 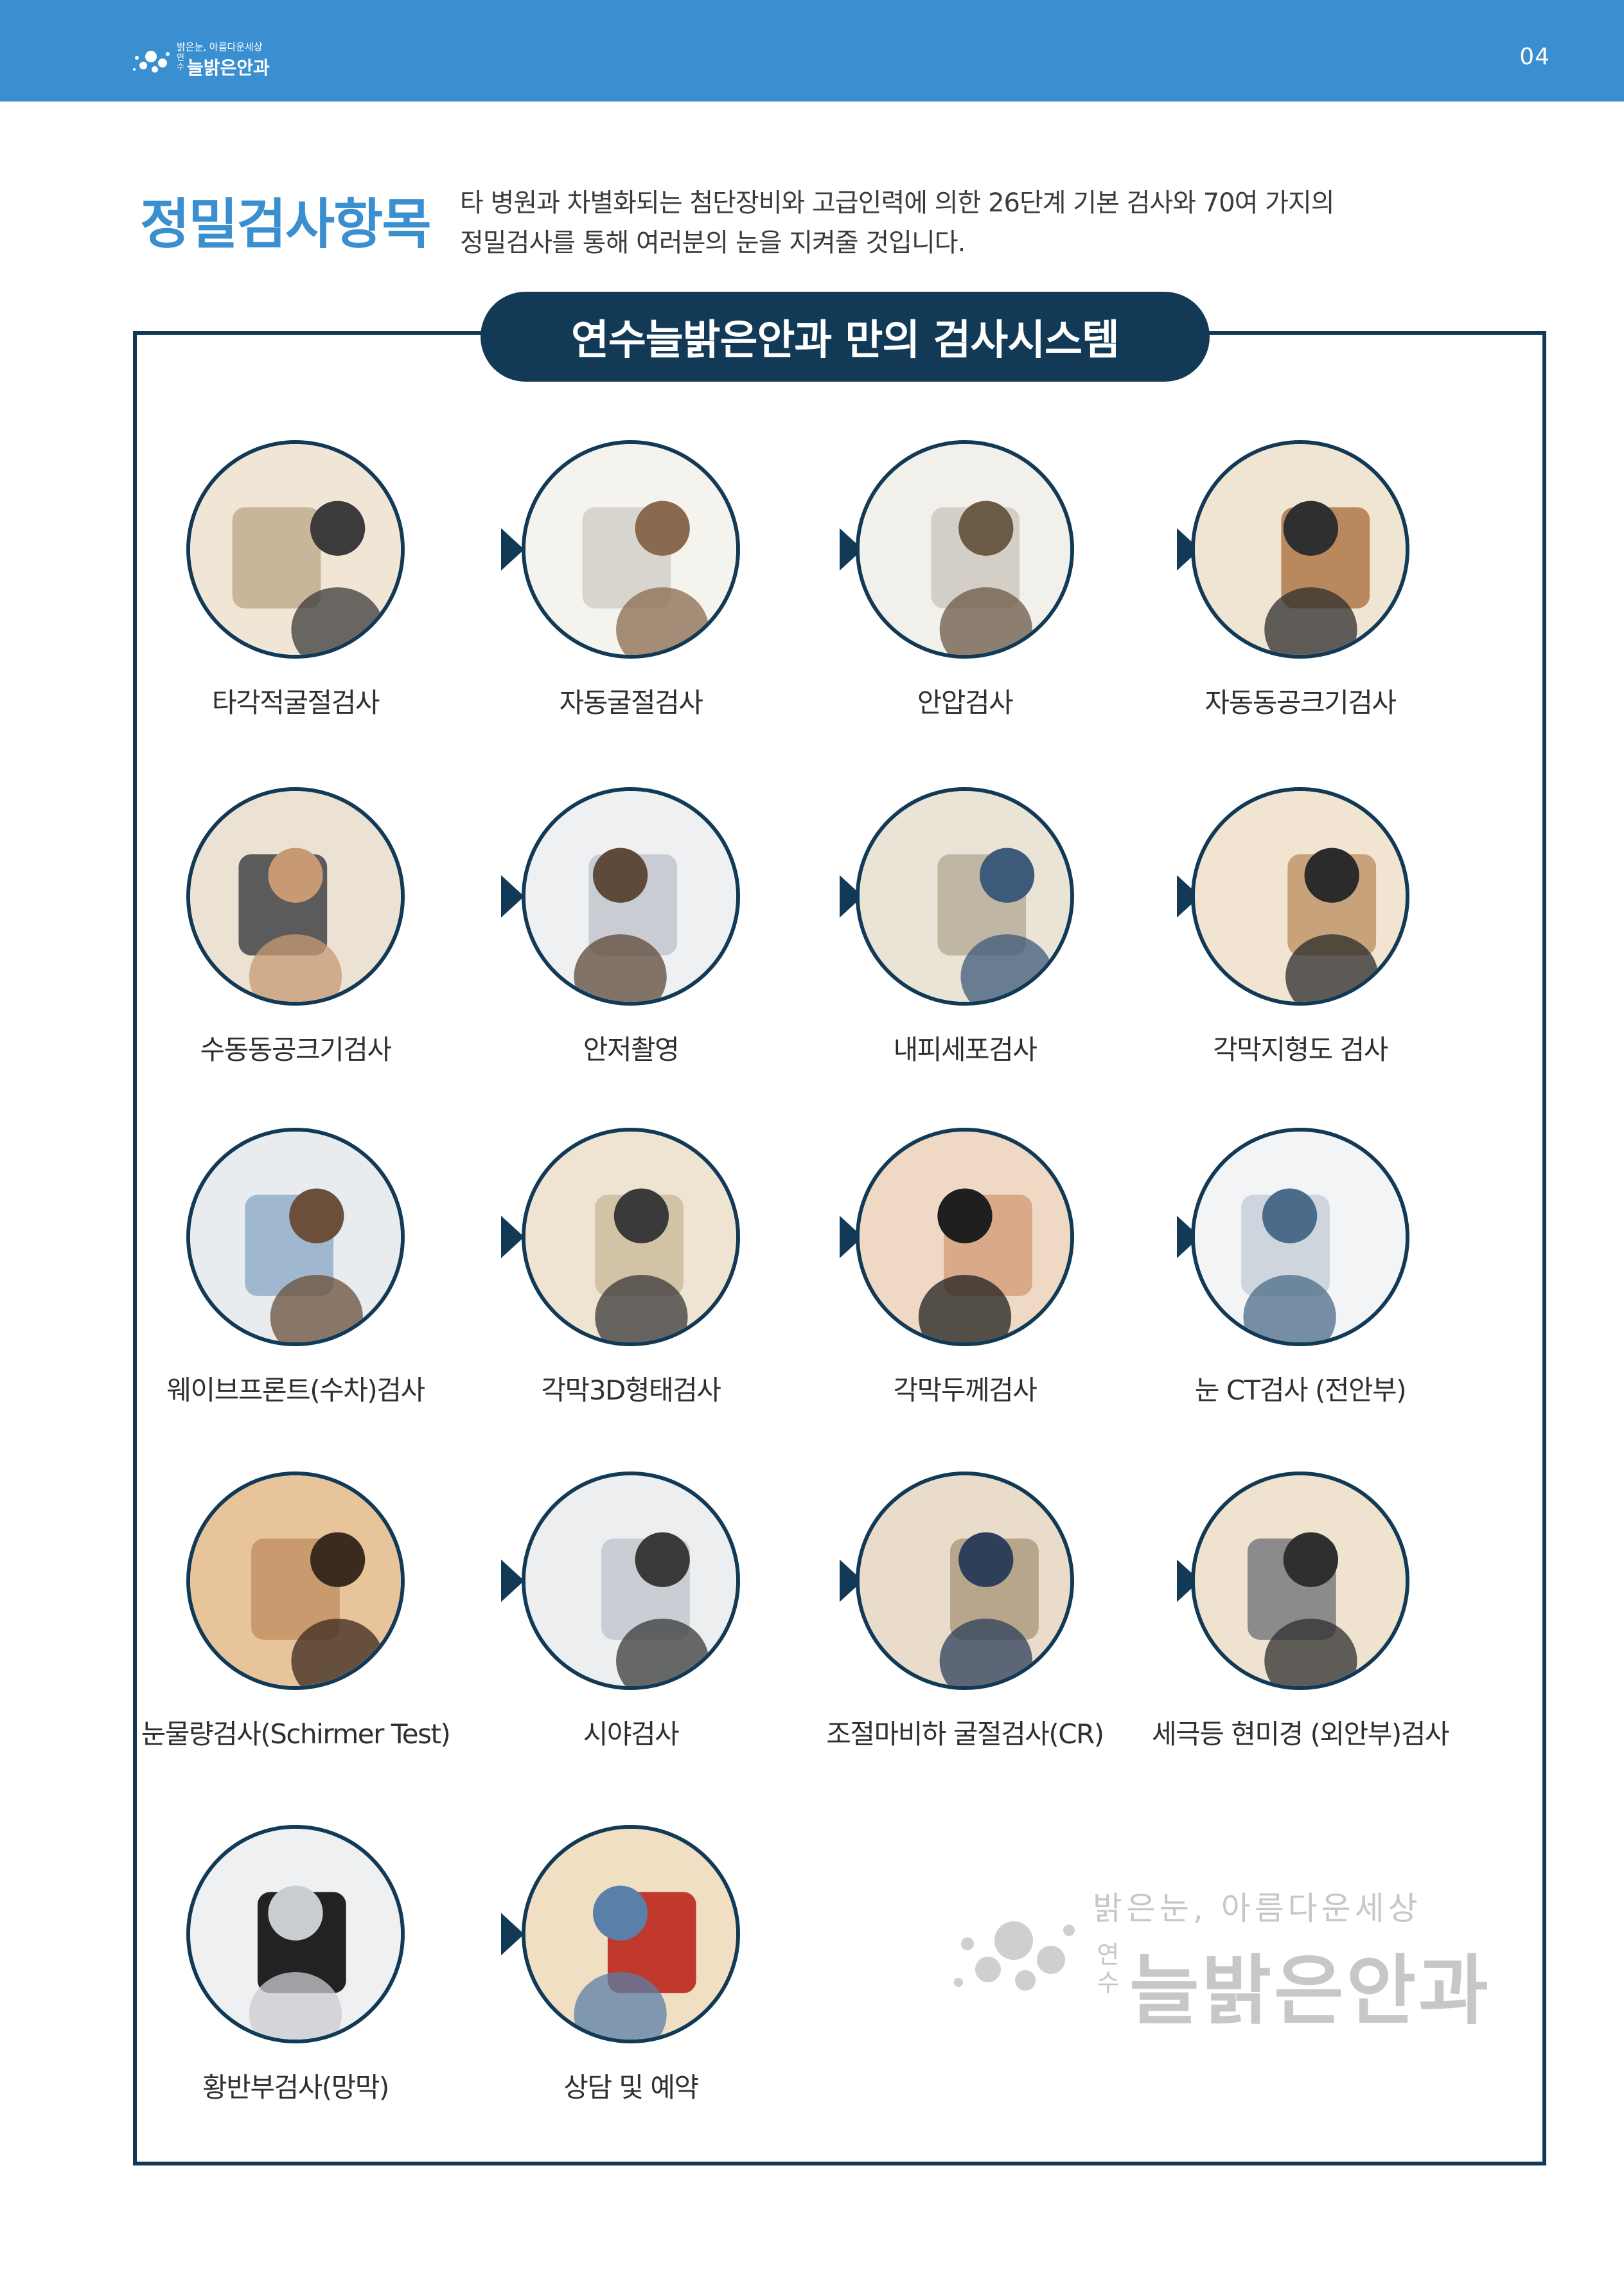 I want to click on exam-step-label: 상담 및 예약, so click(x=631, y=2087).